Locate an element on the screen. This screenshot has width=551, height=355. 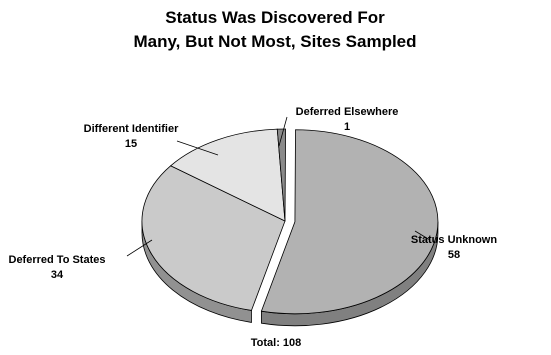
slice-label-value-3: 1 is located at coordinates (347, 127).